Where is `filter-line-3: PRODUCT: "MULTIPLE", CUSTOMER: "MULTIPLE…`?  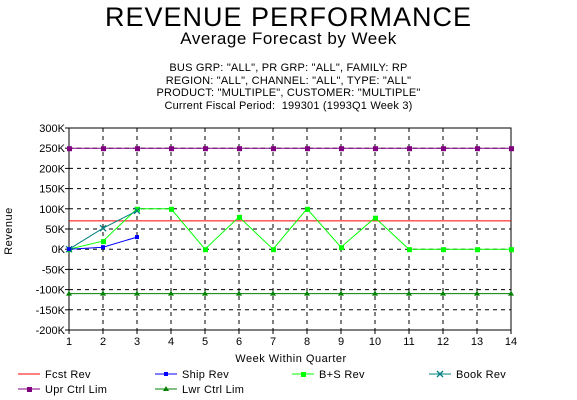 filter-line-3: PRODUCT: "MULTIPLE", CUSTOMER: "MULTIPLE… is located at coordinates (288, 93).